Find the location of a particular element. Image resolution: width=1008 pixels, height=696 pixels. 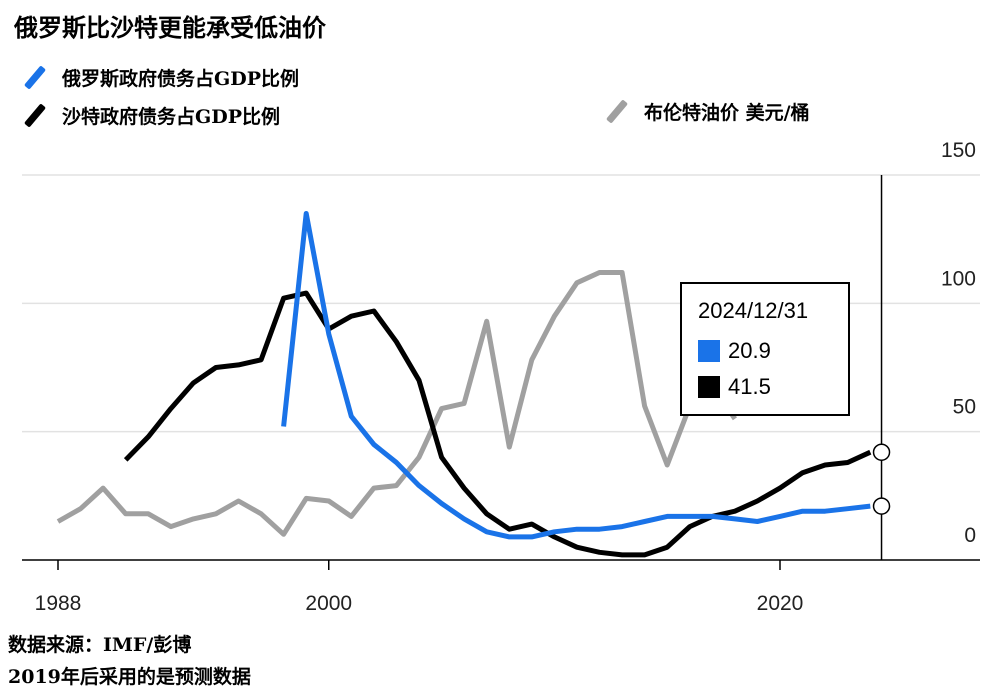

legend-item-saudi: 沙特政府债务占GDP比例 is located at coordinates (151, 115).